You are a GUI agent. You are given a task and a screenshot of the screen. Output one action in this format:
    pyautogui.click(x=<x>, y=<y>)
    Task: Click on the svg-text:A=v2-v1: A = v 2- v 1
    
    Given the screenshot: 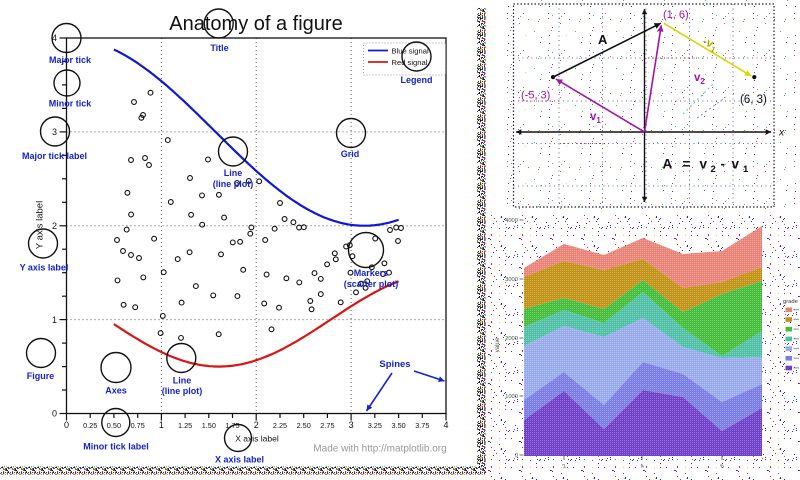 What is the action you would take?
    pyautogui.click(x=706, y=166)
    